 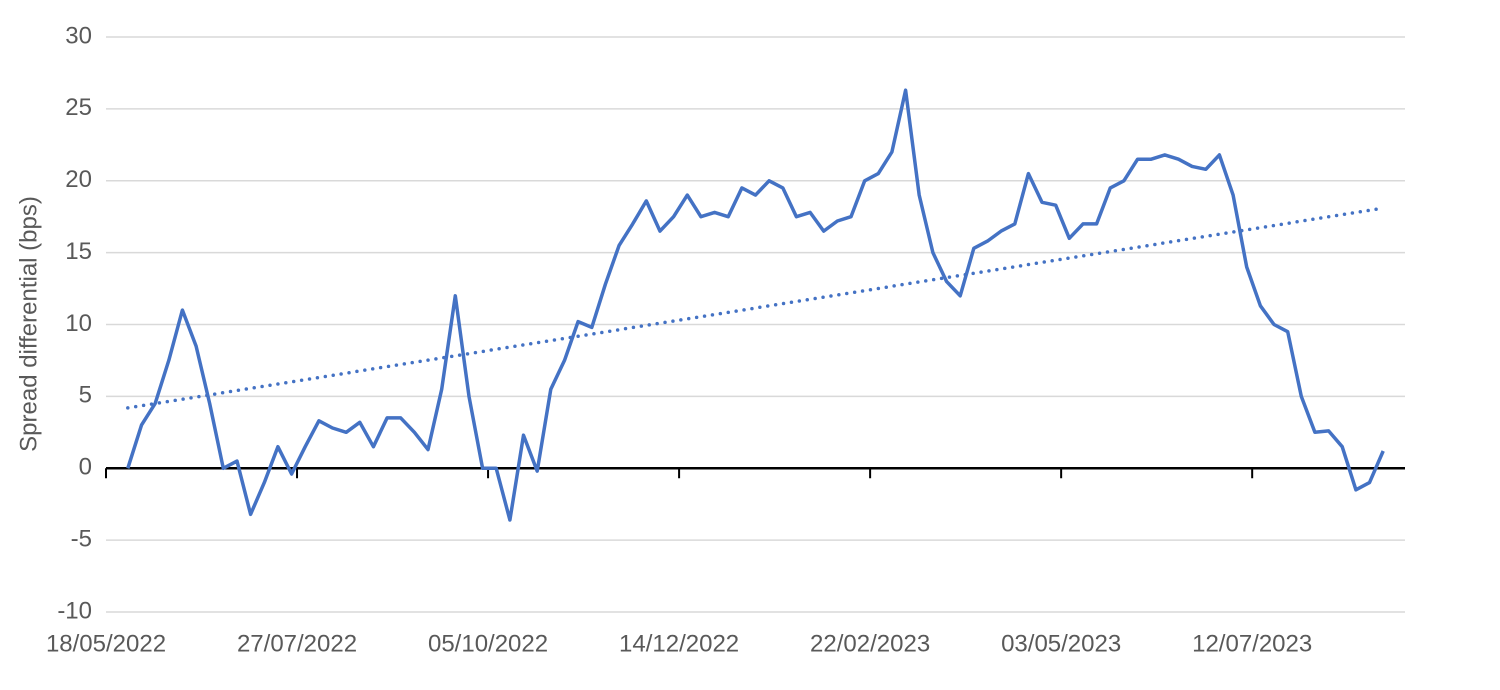 I want to click on x-tick-label: 12/07/2023, so click(x=1252, y=643).